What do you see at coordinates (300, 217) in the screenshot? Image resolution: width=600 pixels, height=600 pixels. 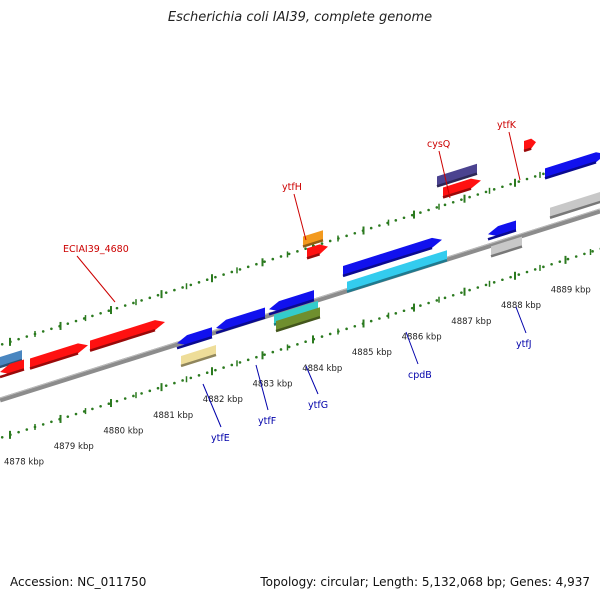 I see `forward-label-leader` at bounding box center [300, 217].